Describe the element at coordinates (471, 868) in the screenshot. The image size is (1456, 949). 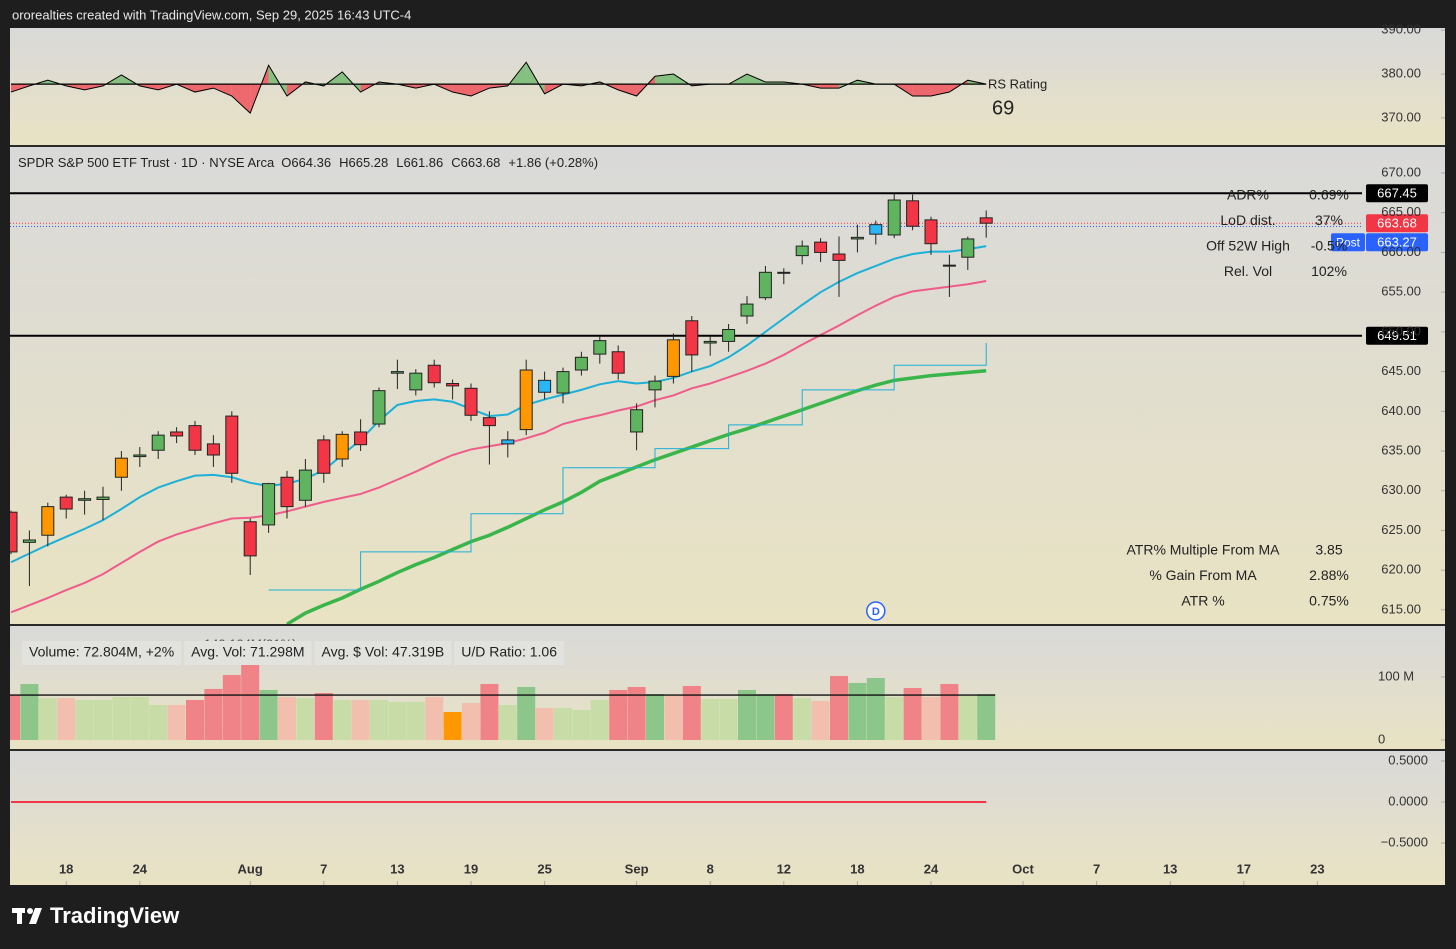
I see `x-tick-label: 19` at that location.